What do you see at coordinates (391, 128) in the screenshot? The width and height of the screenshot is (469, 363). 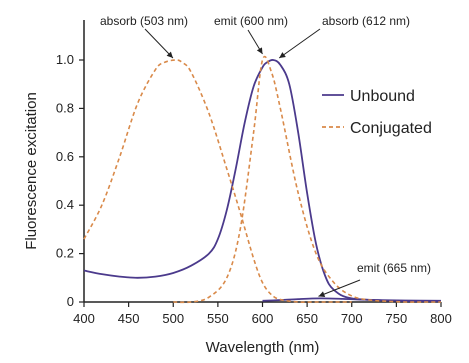 I see `legend-label-conjugated: Conjugated` at bounding box center [391, 128].